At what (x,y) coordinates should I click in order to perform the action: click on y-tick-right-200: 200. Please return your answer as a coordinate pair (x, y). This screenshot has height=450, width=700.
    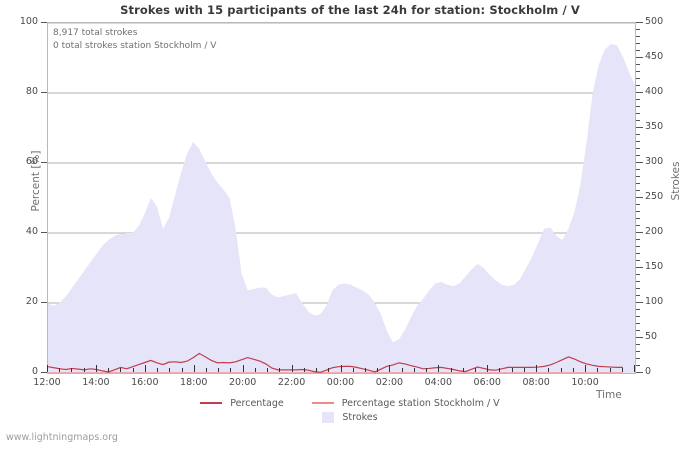
    Looking at the image, I should click on (654, 231).